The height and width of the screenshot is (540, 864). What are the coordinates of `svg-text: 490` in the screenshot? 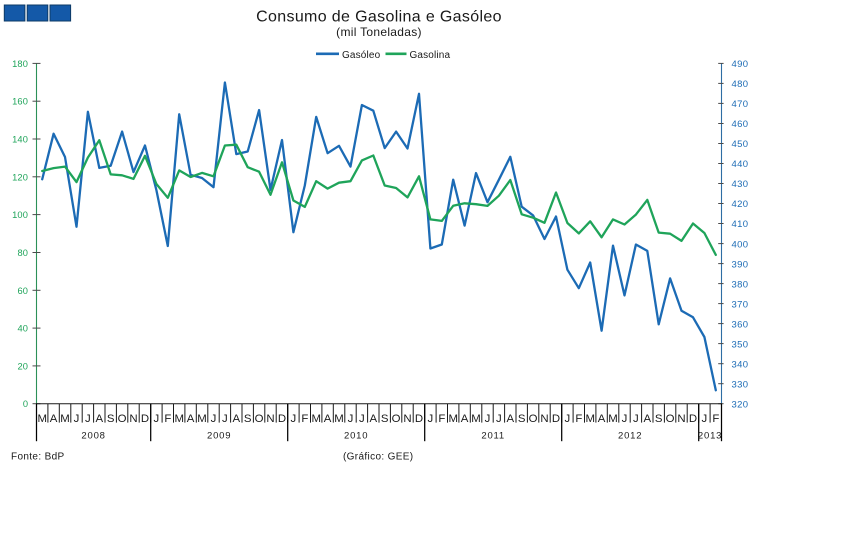 It's located at (740, 64).